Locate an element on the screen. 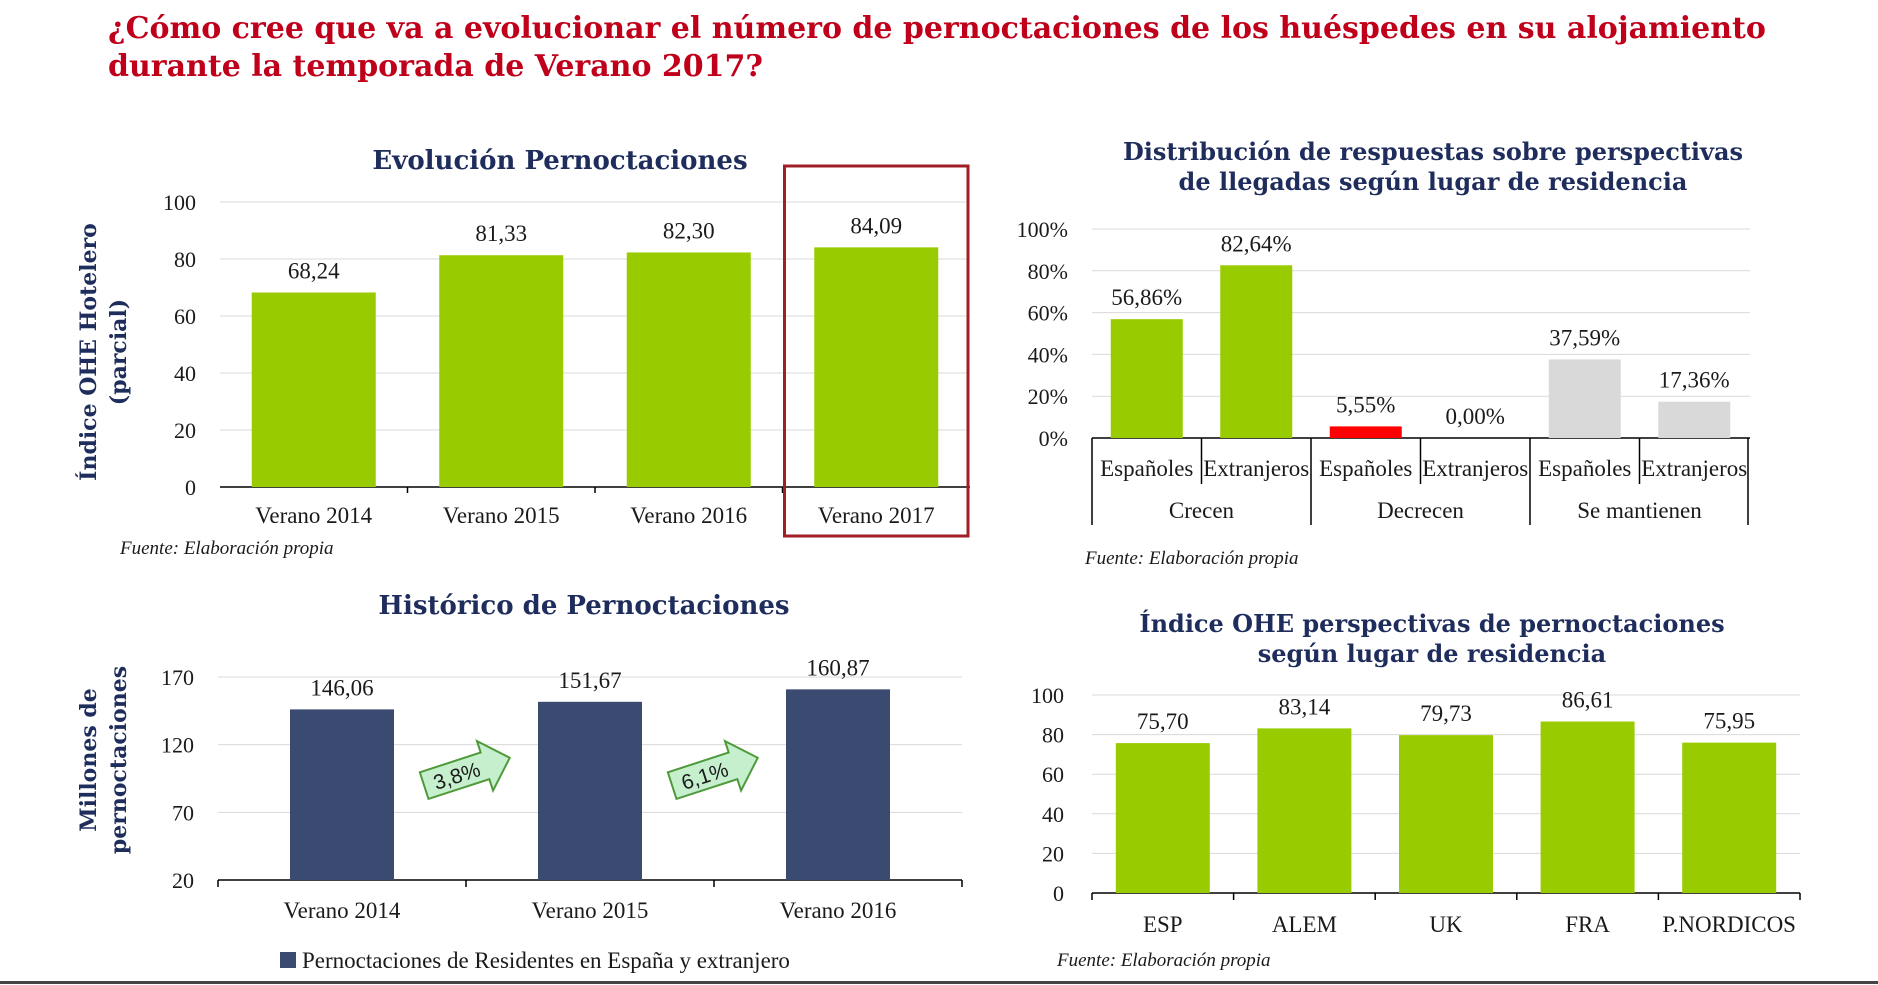 The height and width of the screenshot is (985, 1878). bottom-divider is located at coordinates (939, 982).